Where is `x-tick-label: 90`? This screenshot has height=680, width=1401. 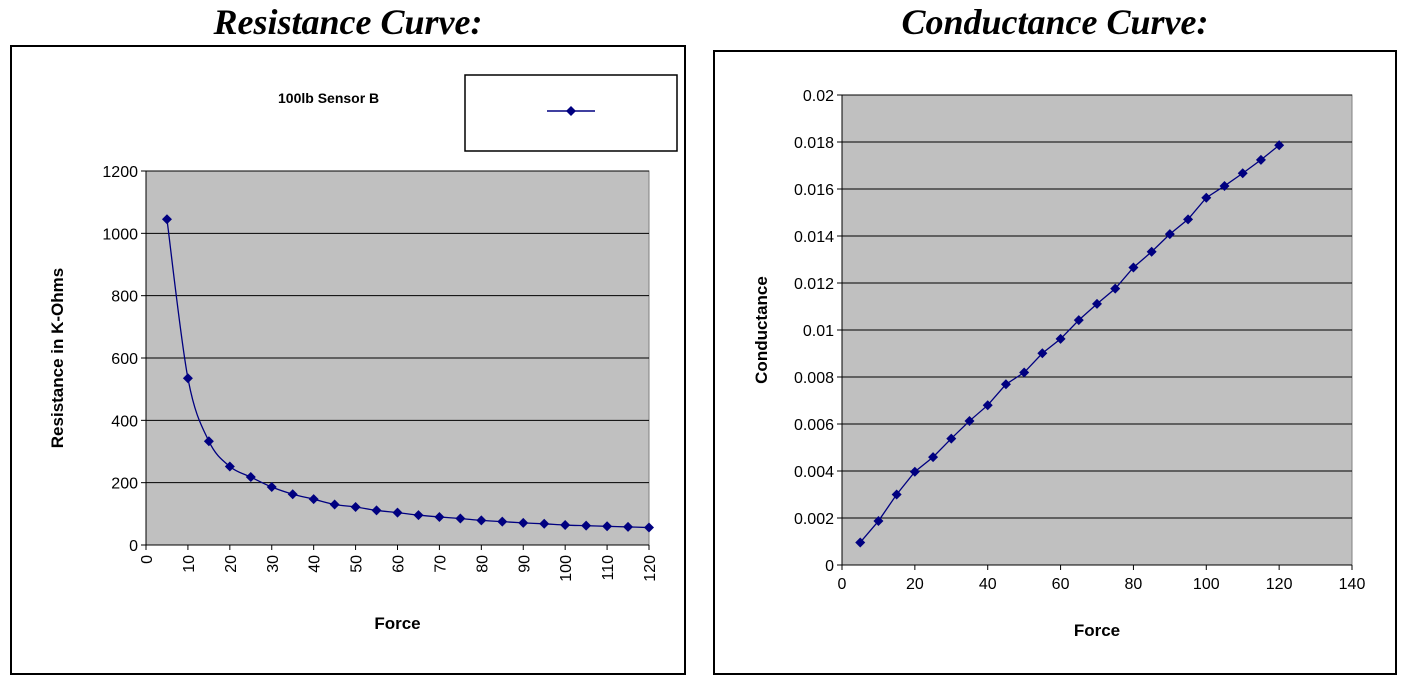 x-tick-label: 90 is located at coordinates (524, 564).